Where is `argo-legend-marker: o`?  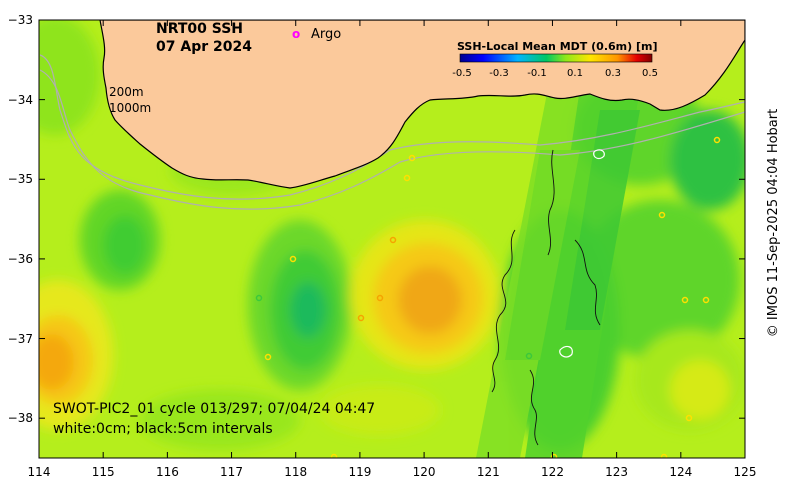
argo-legend-marker: o is located at coordinates (296, 34).